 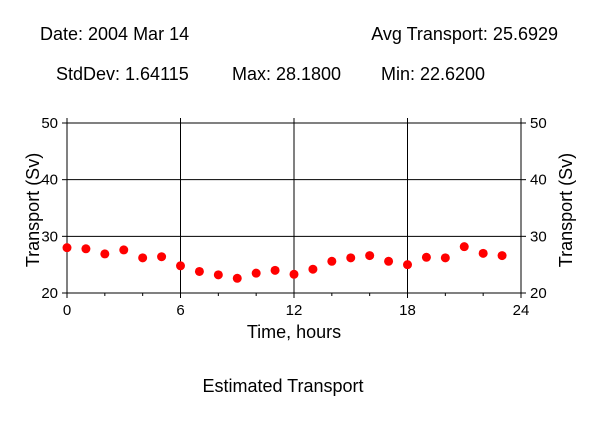 What do you see at coordinates (49, 180) in the screenshot?
I see `y-tick-label-left: 40` at bounding box center [49, 180].